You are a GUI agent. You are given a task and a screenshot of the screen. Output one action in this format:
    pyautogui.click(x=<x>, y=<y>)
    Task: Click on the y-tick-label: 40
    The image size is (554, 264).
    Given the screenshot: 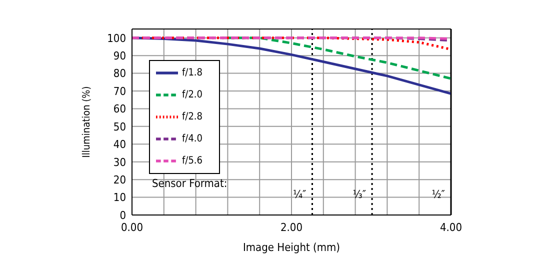 What is the action you would take?
    pyautogui.click(x=119, y=145)
    